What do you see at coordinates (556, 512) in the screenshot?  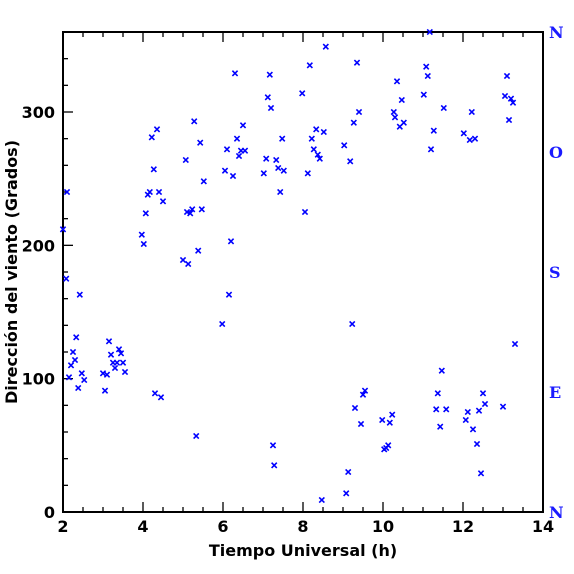 I see `compass-label: N` at bounding box center [556, 512].